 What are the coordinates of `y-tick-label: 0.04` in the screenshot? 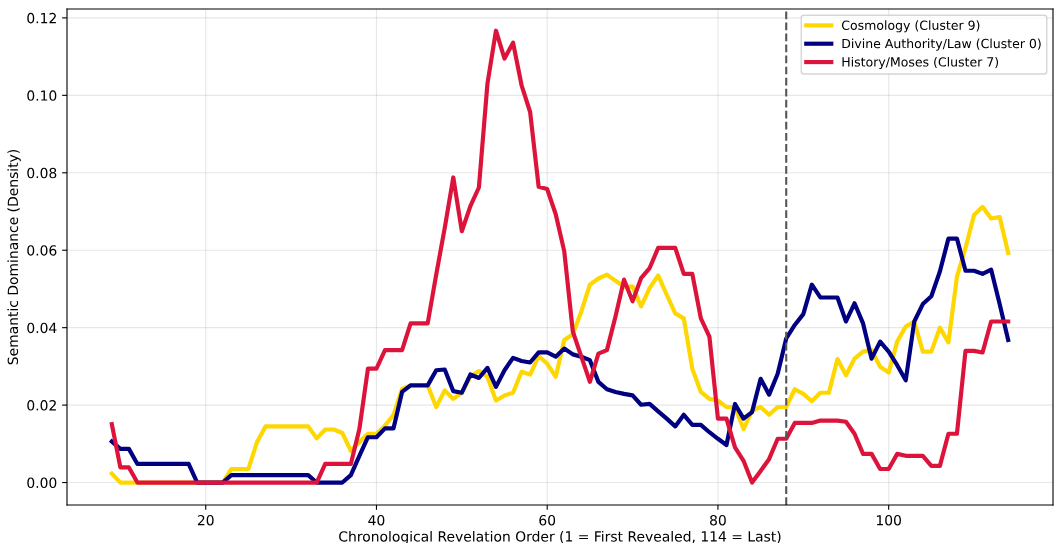 It's located at (42, 328).